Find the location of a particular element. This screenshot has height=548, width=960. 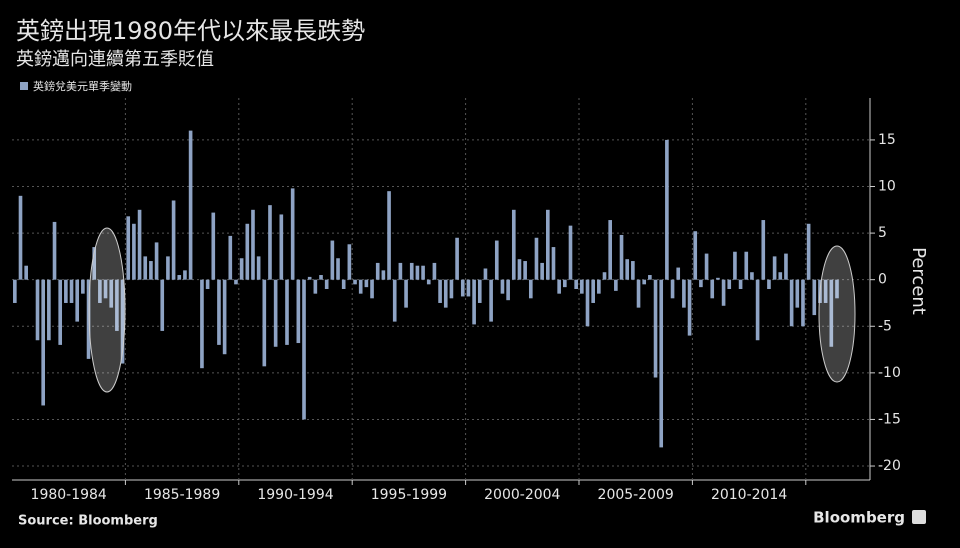

x-tick-label: 2000-2004 is located at coordinates (522, 495).